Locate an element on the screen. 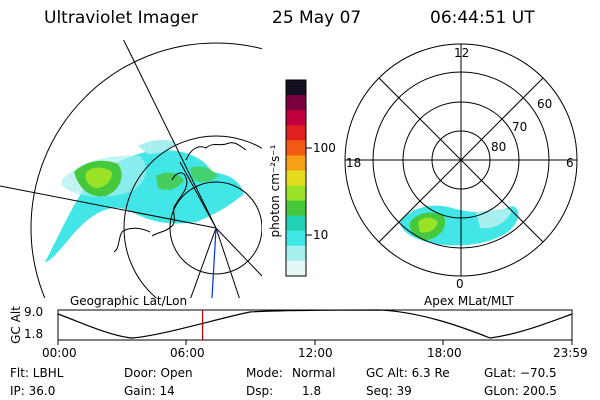 The image size is (600, 400). altitude-plot is located at coordinates (315, 327).